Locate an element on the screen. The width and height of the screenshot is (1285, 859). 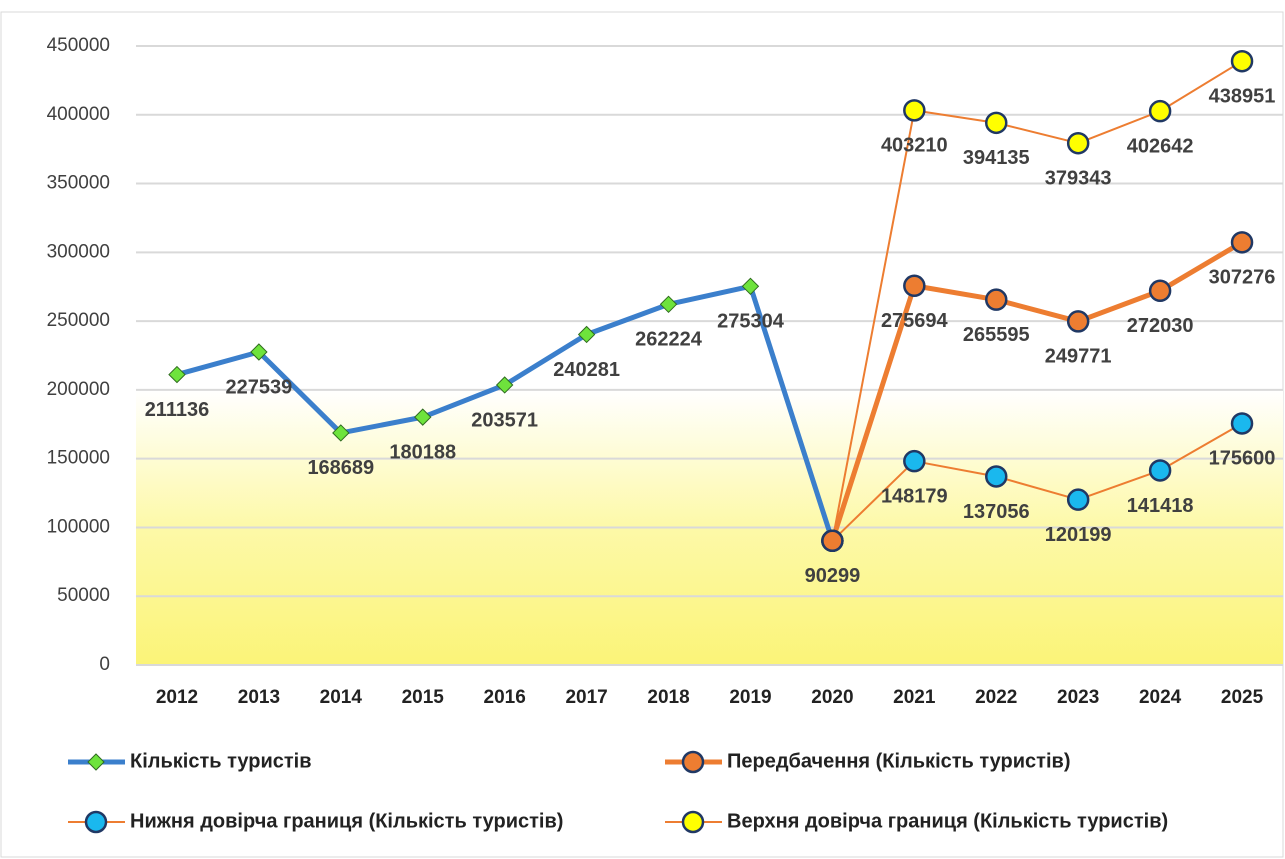
data-label: 379343 is located at coordinates (1078, 178).